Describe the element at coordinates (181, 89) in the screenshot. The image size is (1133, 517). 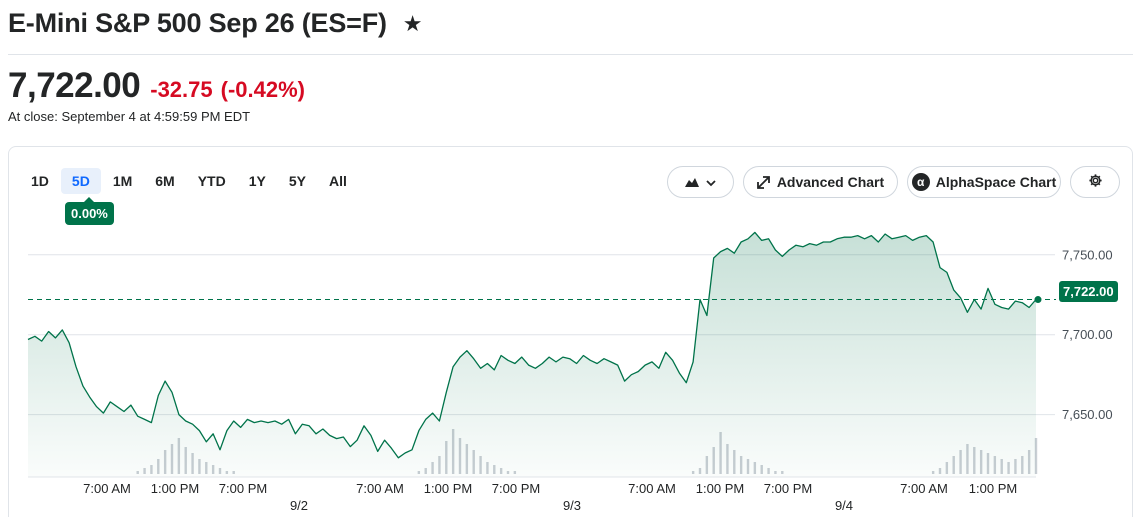
I see `price-change: -32.75` at that location.